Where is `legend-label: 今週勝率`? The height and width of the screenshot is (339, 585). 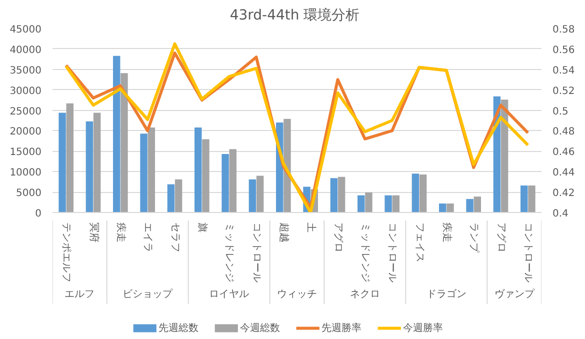 legend-label: 今週勝率 is located at coordinates (422, 328).